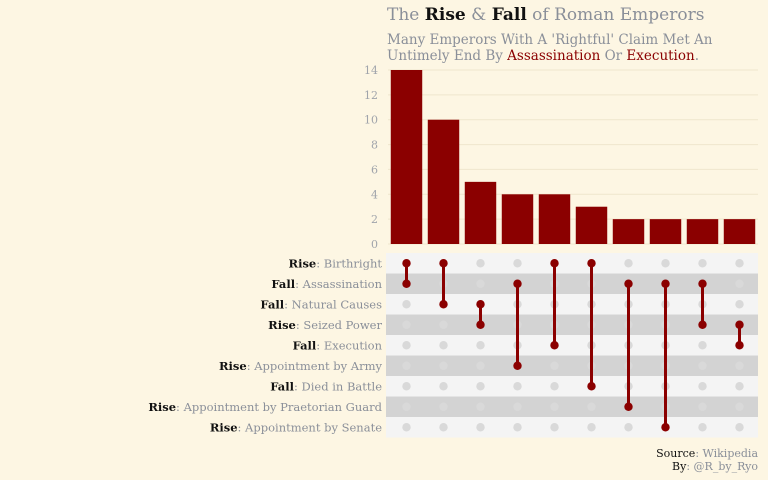  Describe the element at coordinates (371, 70) in the screenshot. I see `y-tick-label: 14` at that location.